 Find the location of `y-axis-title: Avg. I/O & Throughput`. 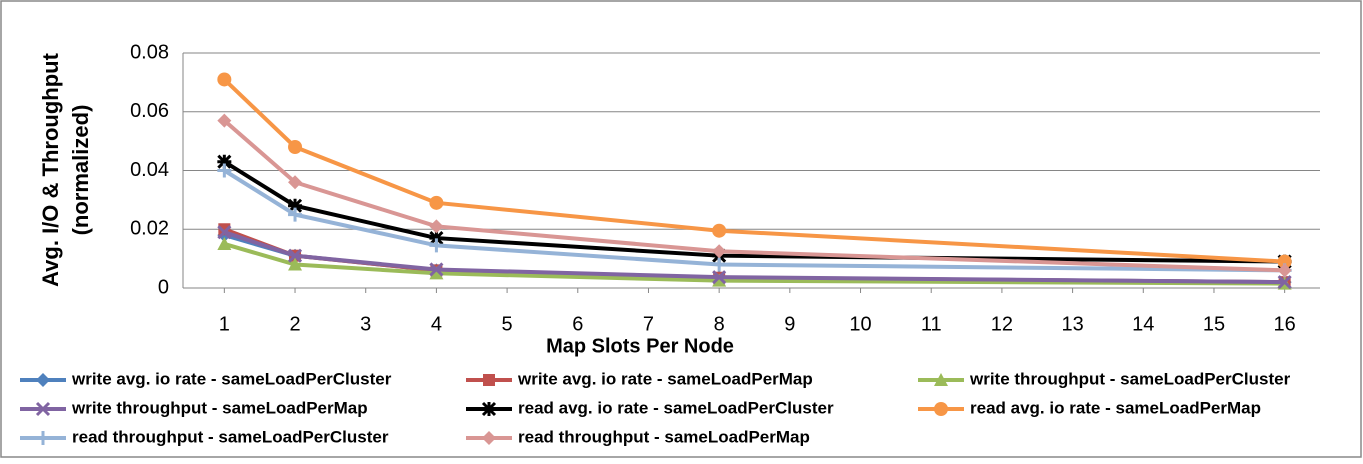

y-axis-title: Avg. I/O & Throughput is located at coordinates (50, 169).